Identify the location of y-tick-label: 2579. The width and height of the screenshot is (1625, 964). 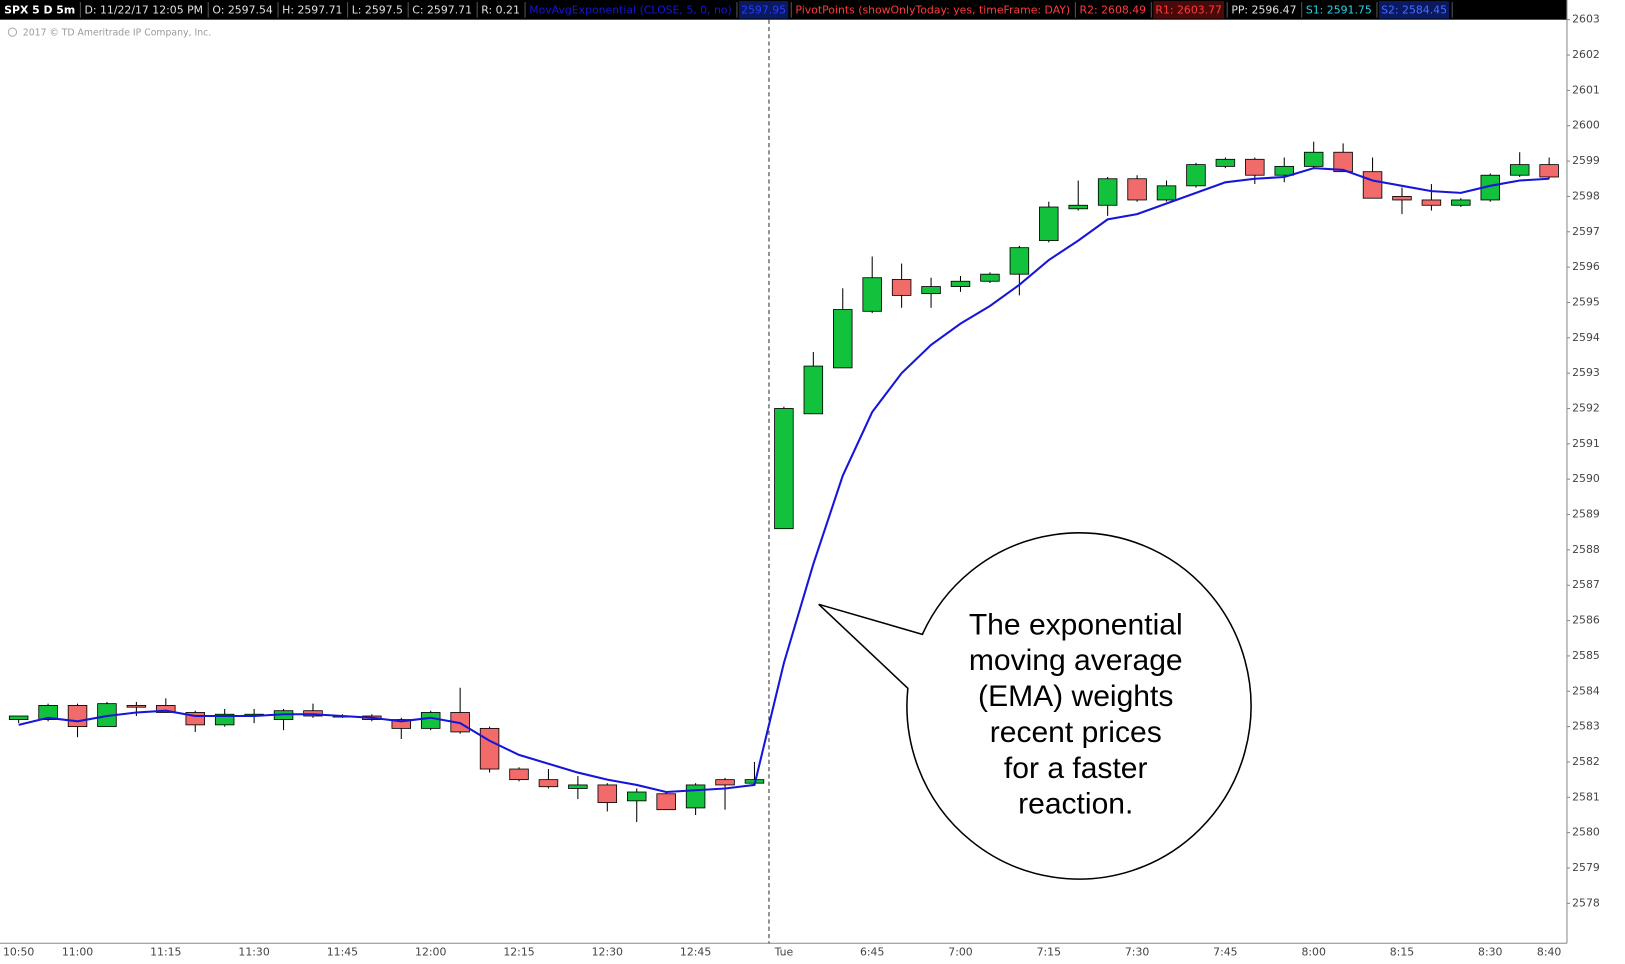
(1586, 867).